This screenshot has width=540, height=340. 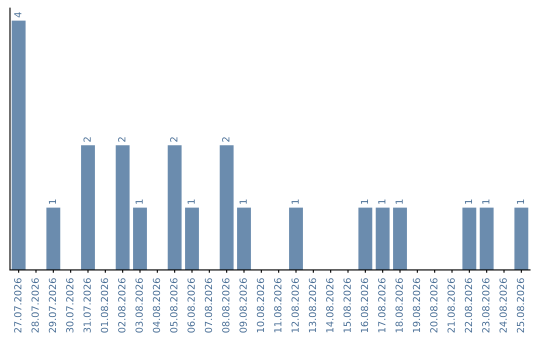 What do you see at coordinates (208, 305) in the screenshot?
I see `x-tick-label: 07.08.2026` at bounding box center [208, 305].